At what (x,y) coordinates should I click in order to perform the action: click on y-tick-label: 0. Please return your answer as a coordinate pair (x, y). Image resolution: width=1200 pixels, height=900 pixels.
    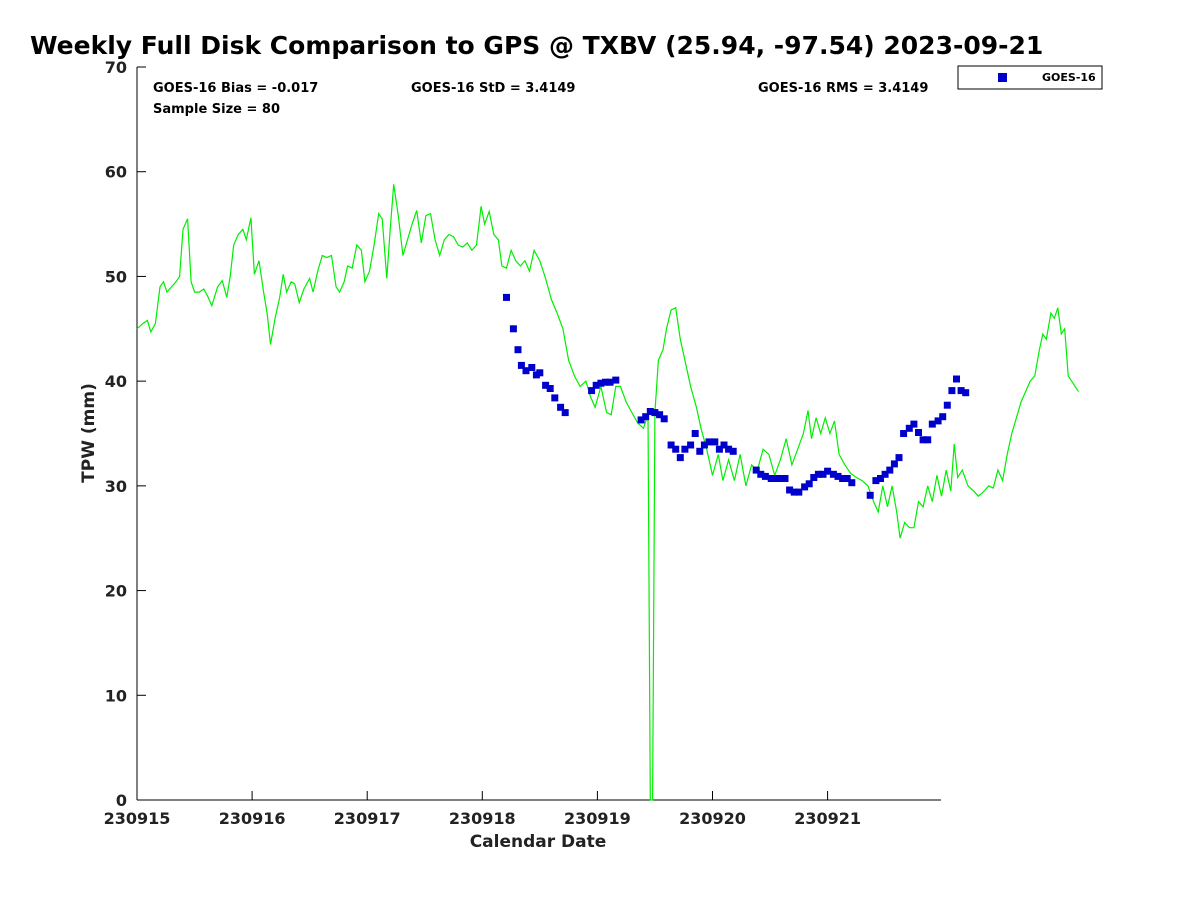
    Looking at the image, I should click on (121, 800).